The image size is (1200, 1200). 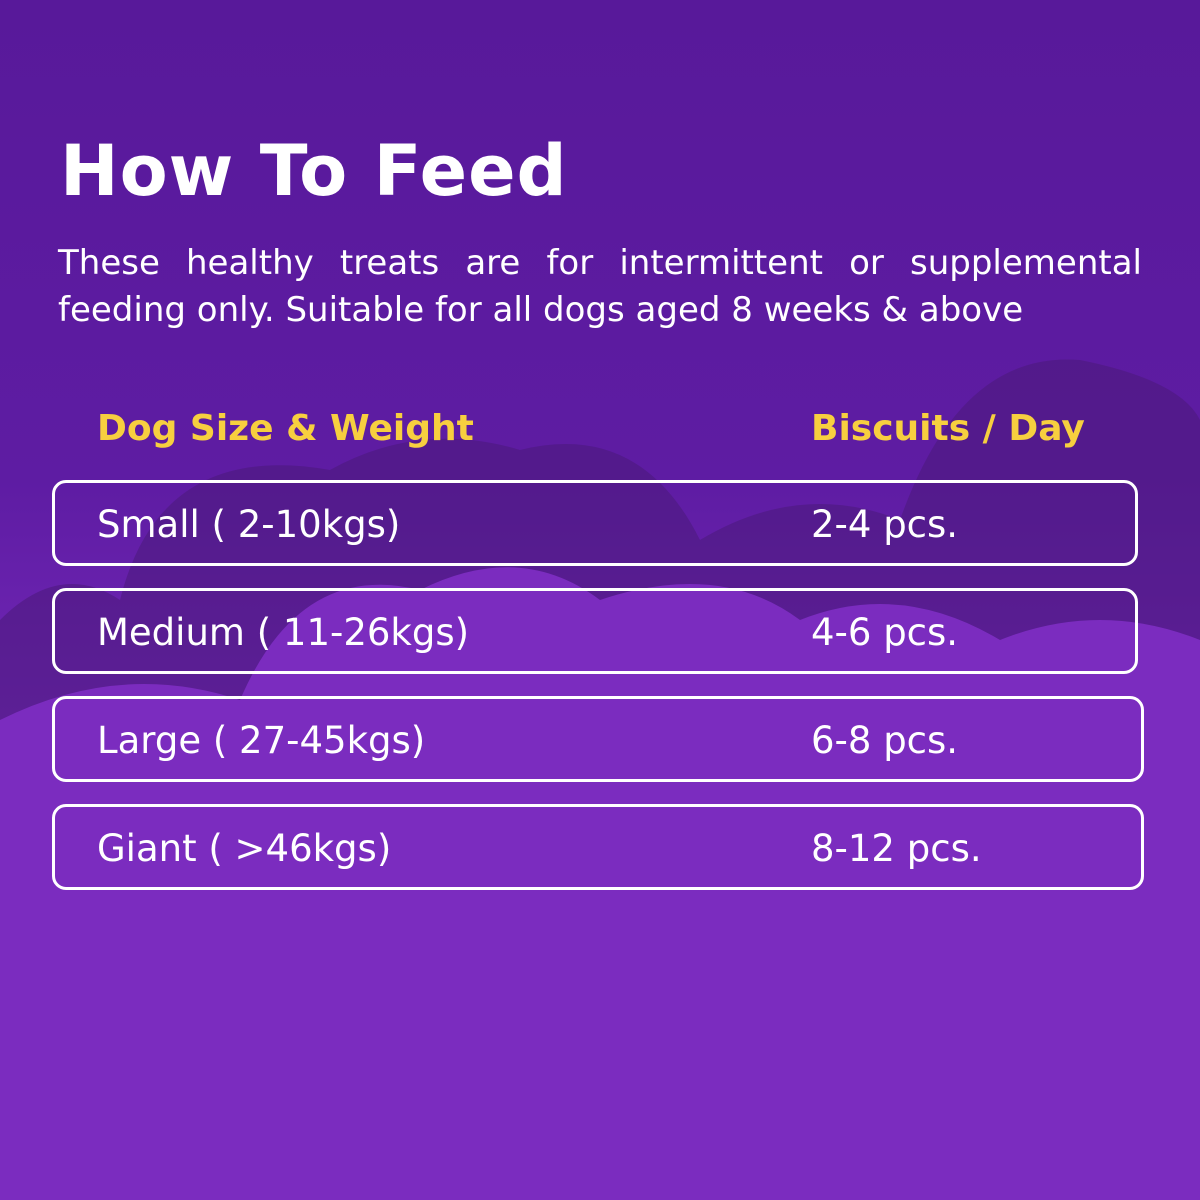 What do you see at coordinates (244, 848) in the screenshot?
I see `table-cell: Giant ( >46kgs)` at bounding box center [244, 848].